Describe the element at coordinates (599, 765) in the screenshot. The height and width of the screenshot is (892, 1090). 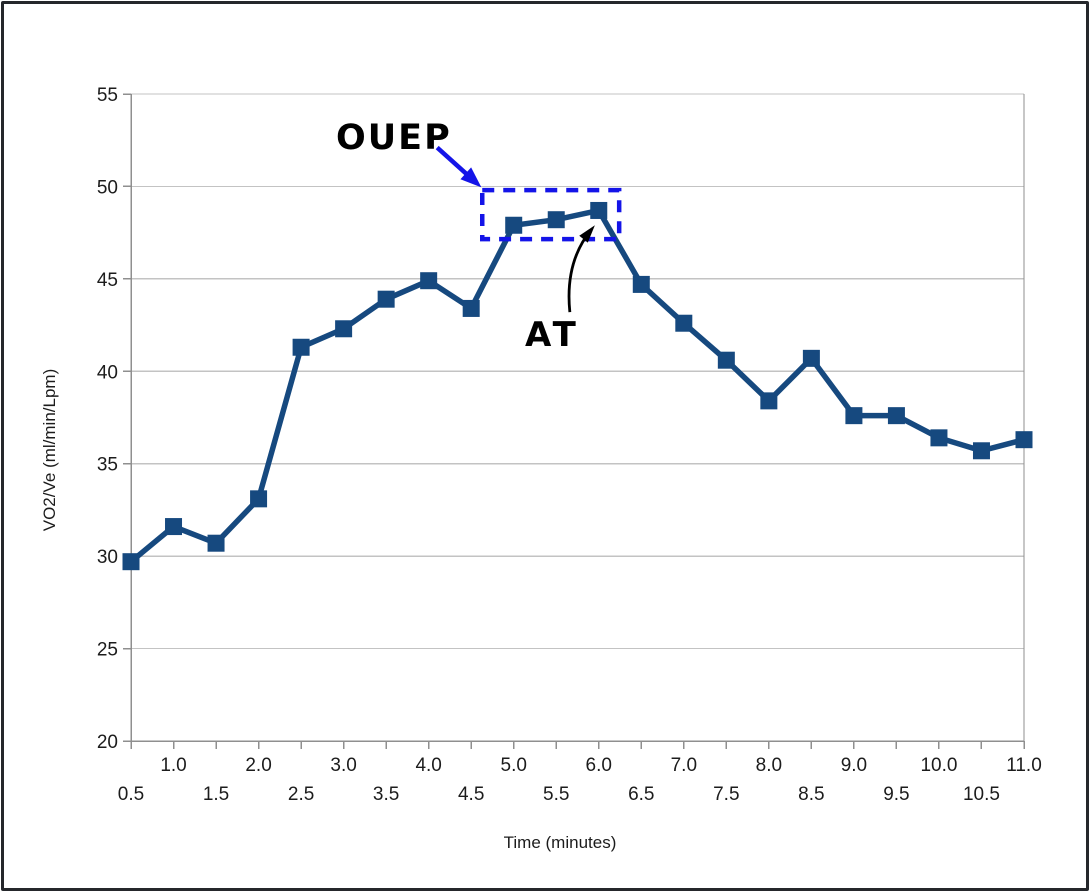
I see `x-tick-label: 6.0` at that location.